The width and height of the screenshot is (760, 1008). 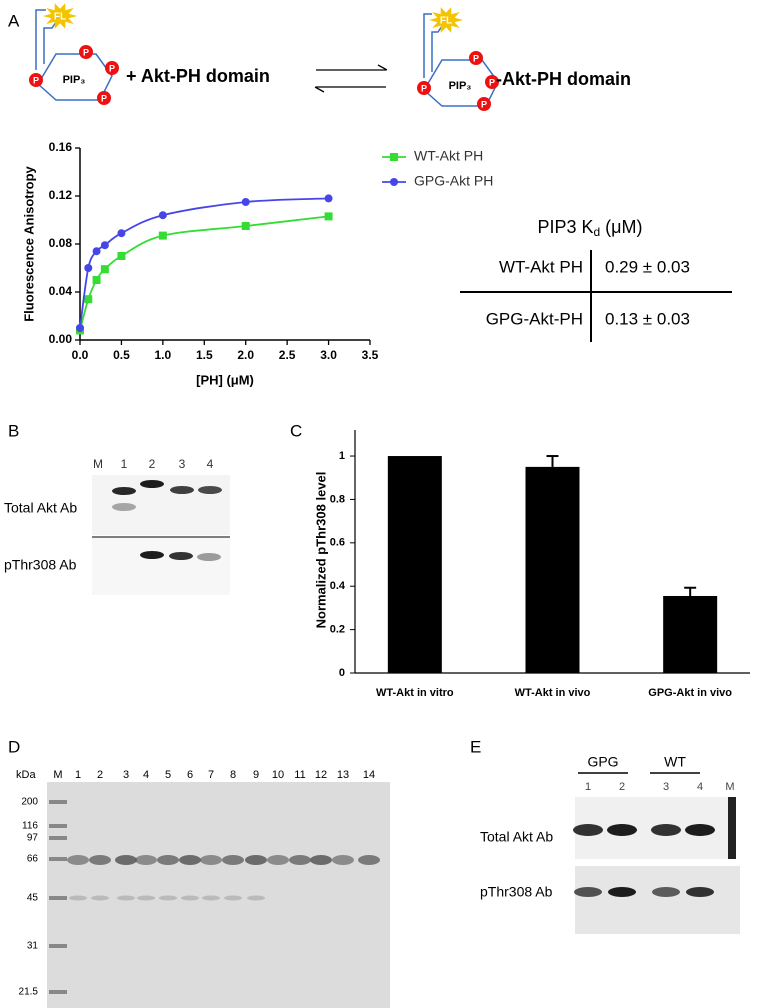 I want to click on y-tick-label: 0.6, so click(x=337, y=543).